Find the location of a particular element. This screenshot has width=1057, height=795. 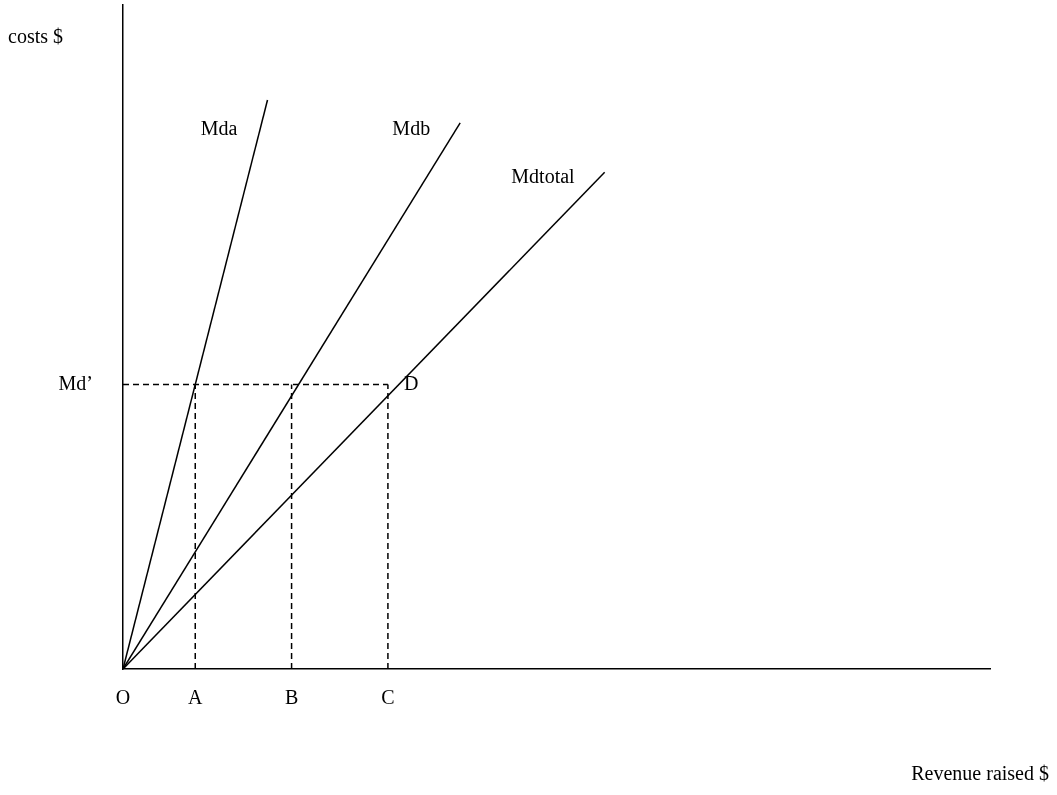

x-axis-title: Revenue raised $ is located at coordinates (980, 773).